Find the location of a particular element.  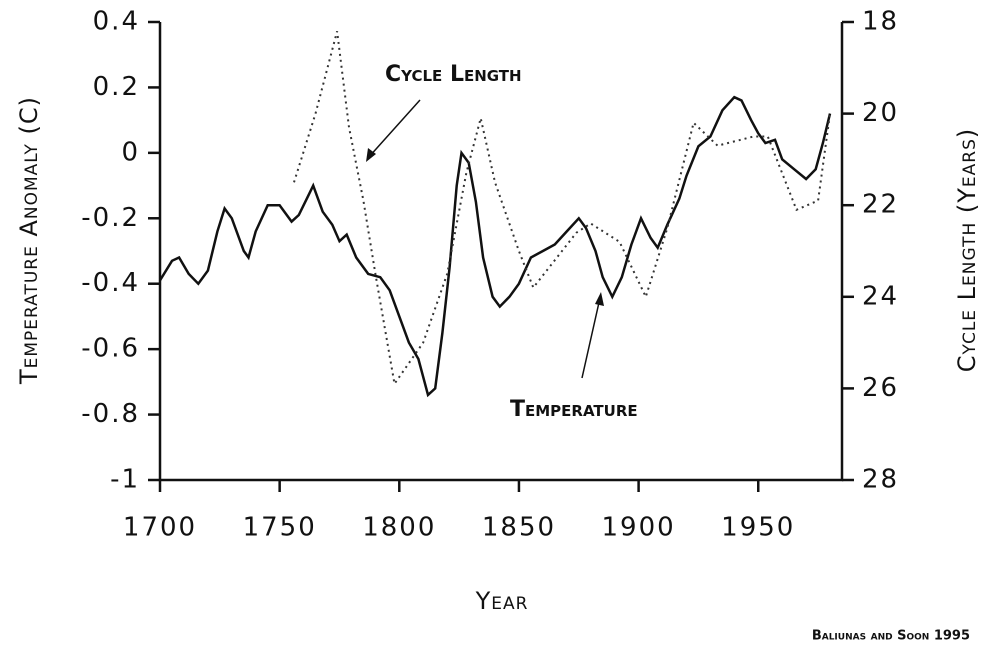

x-tick-label: 1750 is located at coordinates (280, 528).